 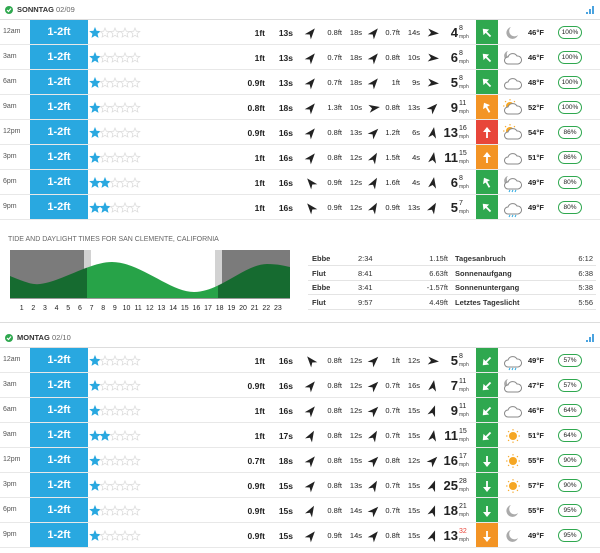 I want to click on sun, so click(x=513, y=435).